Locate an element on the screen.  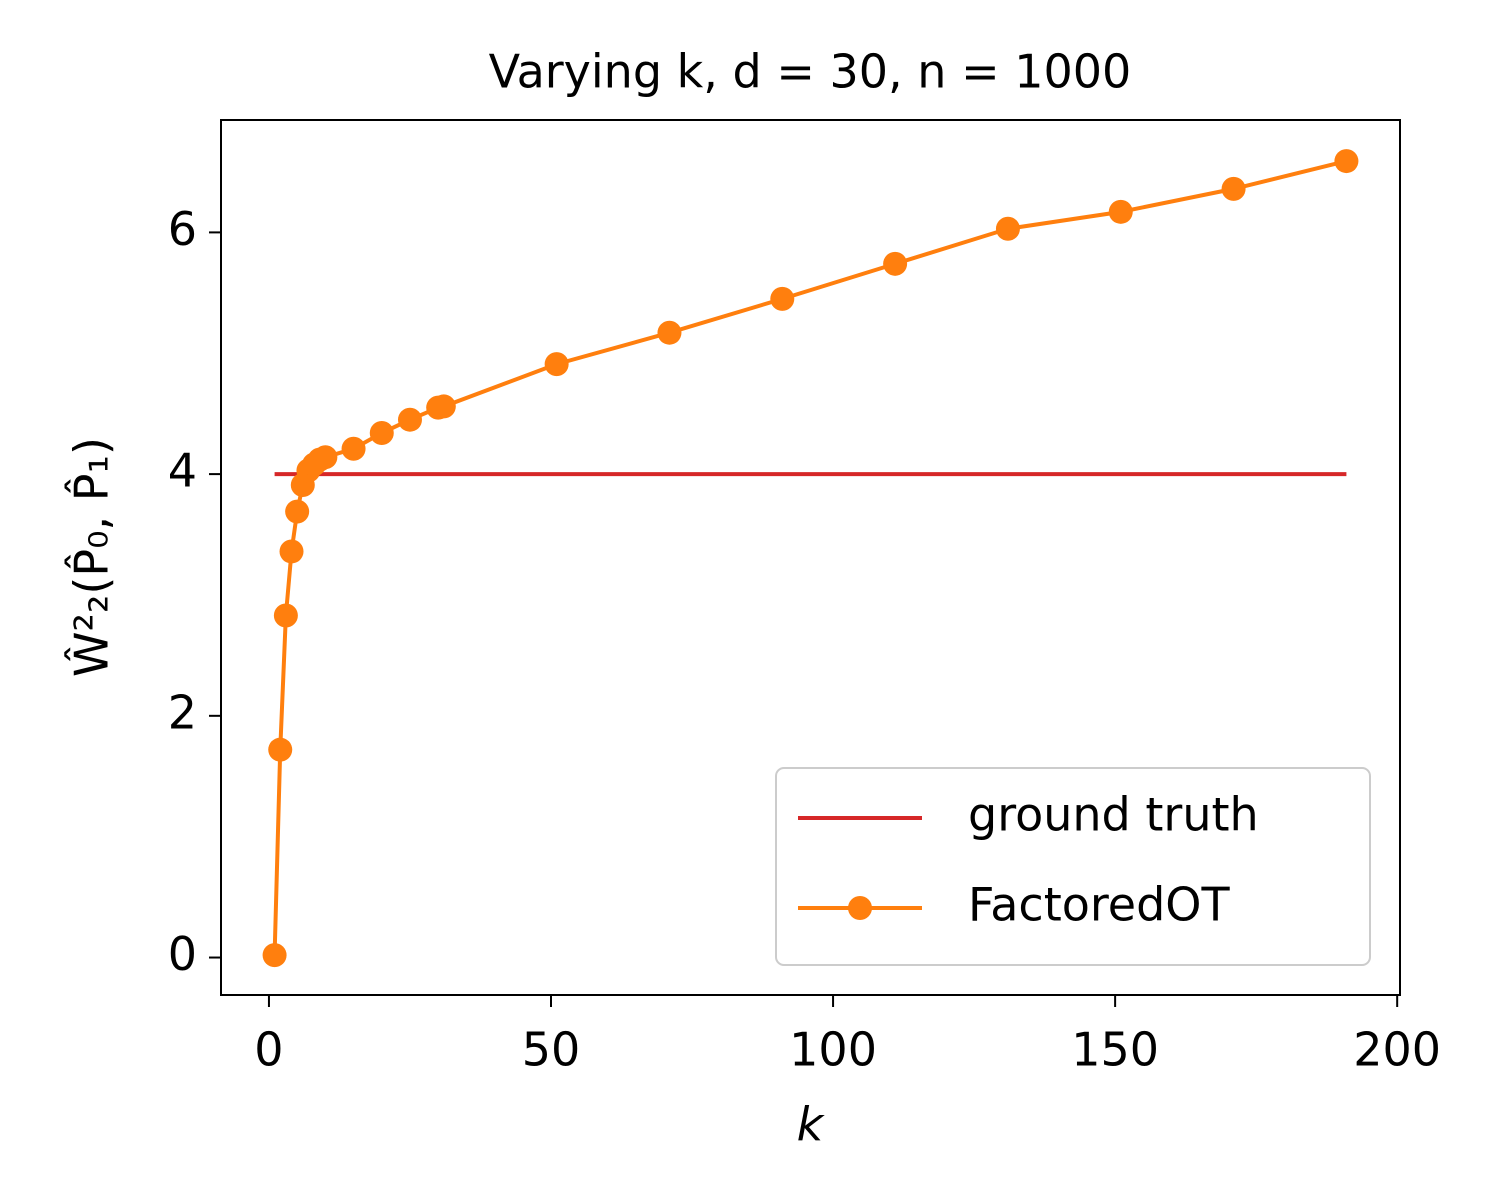
x-tick-label: 50 is located at coordinates (551, 1050).